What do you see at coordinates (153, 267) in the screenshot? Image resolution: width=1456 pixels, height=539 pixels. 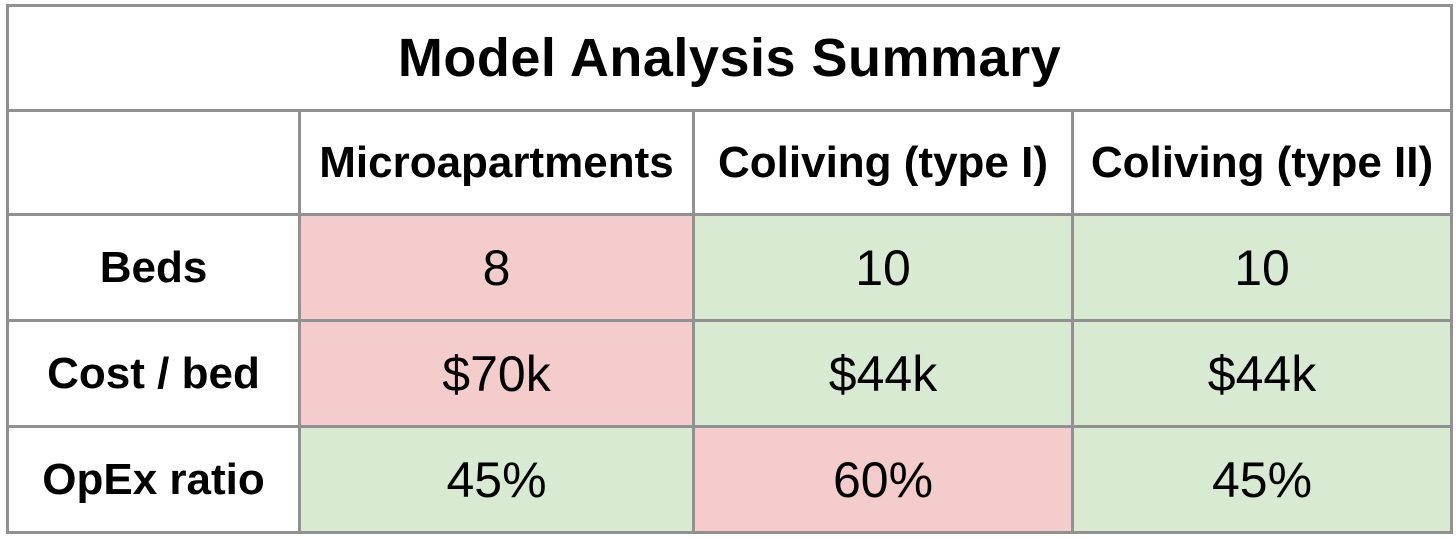 I see `row-label-beds: Beds` at bounding box center [153, 267].